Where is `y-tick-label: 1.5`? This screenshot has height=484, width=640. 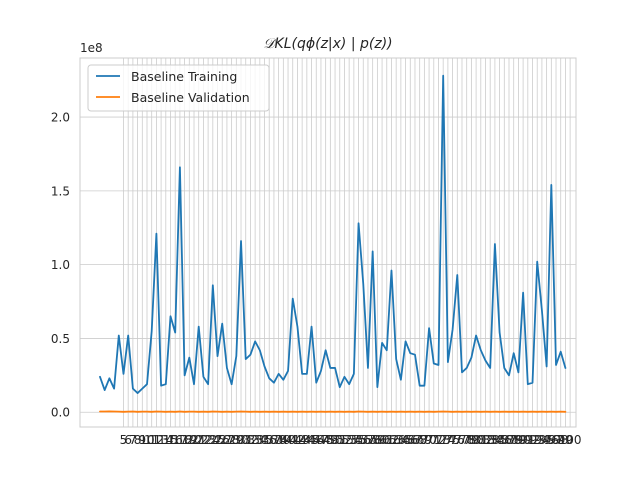
y-tick-label: 1.5 is located at coordinates (60, 191).